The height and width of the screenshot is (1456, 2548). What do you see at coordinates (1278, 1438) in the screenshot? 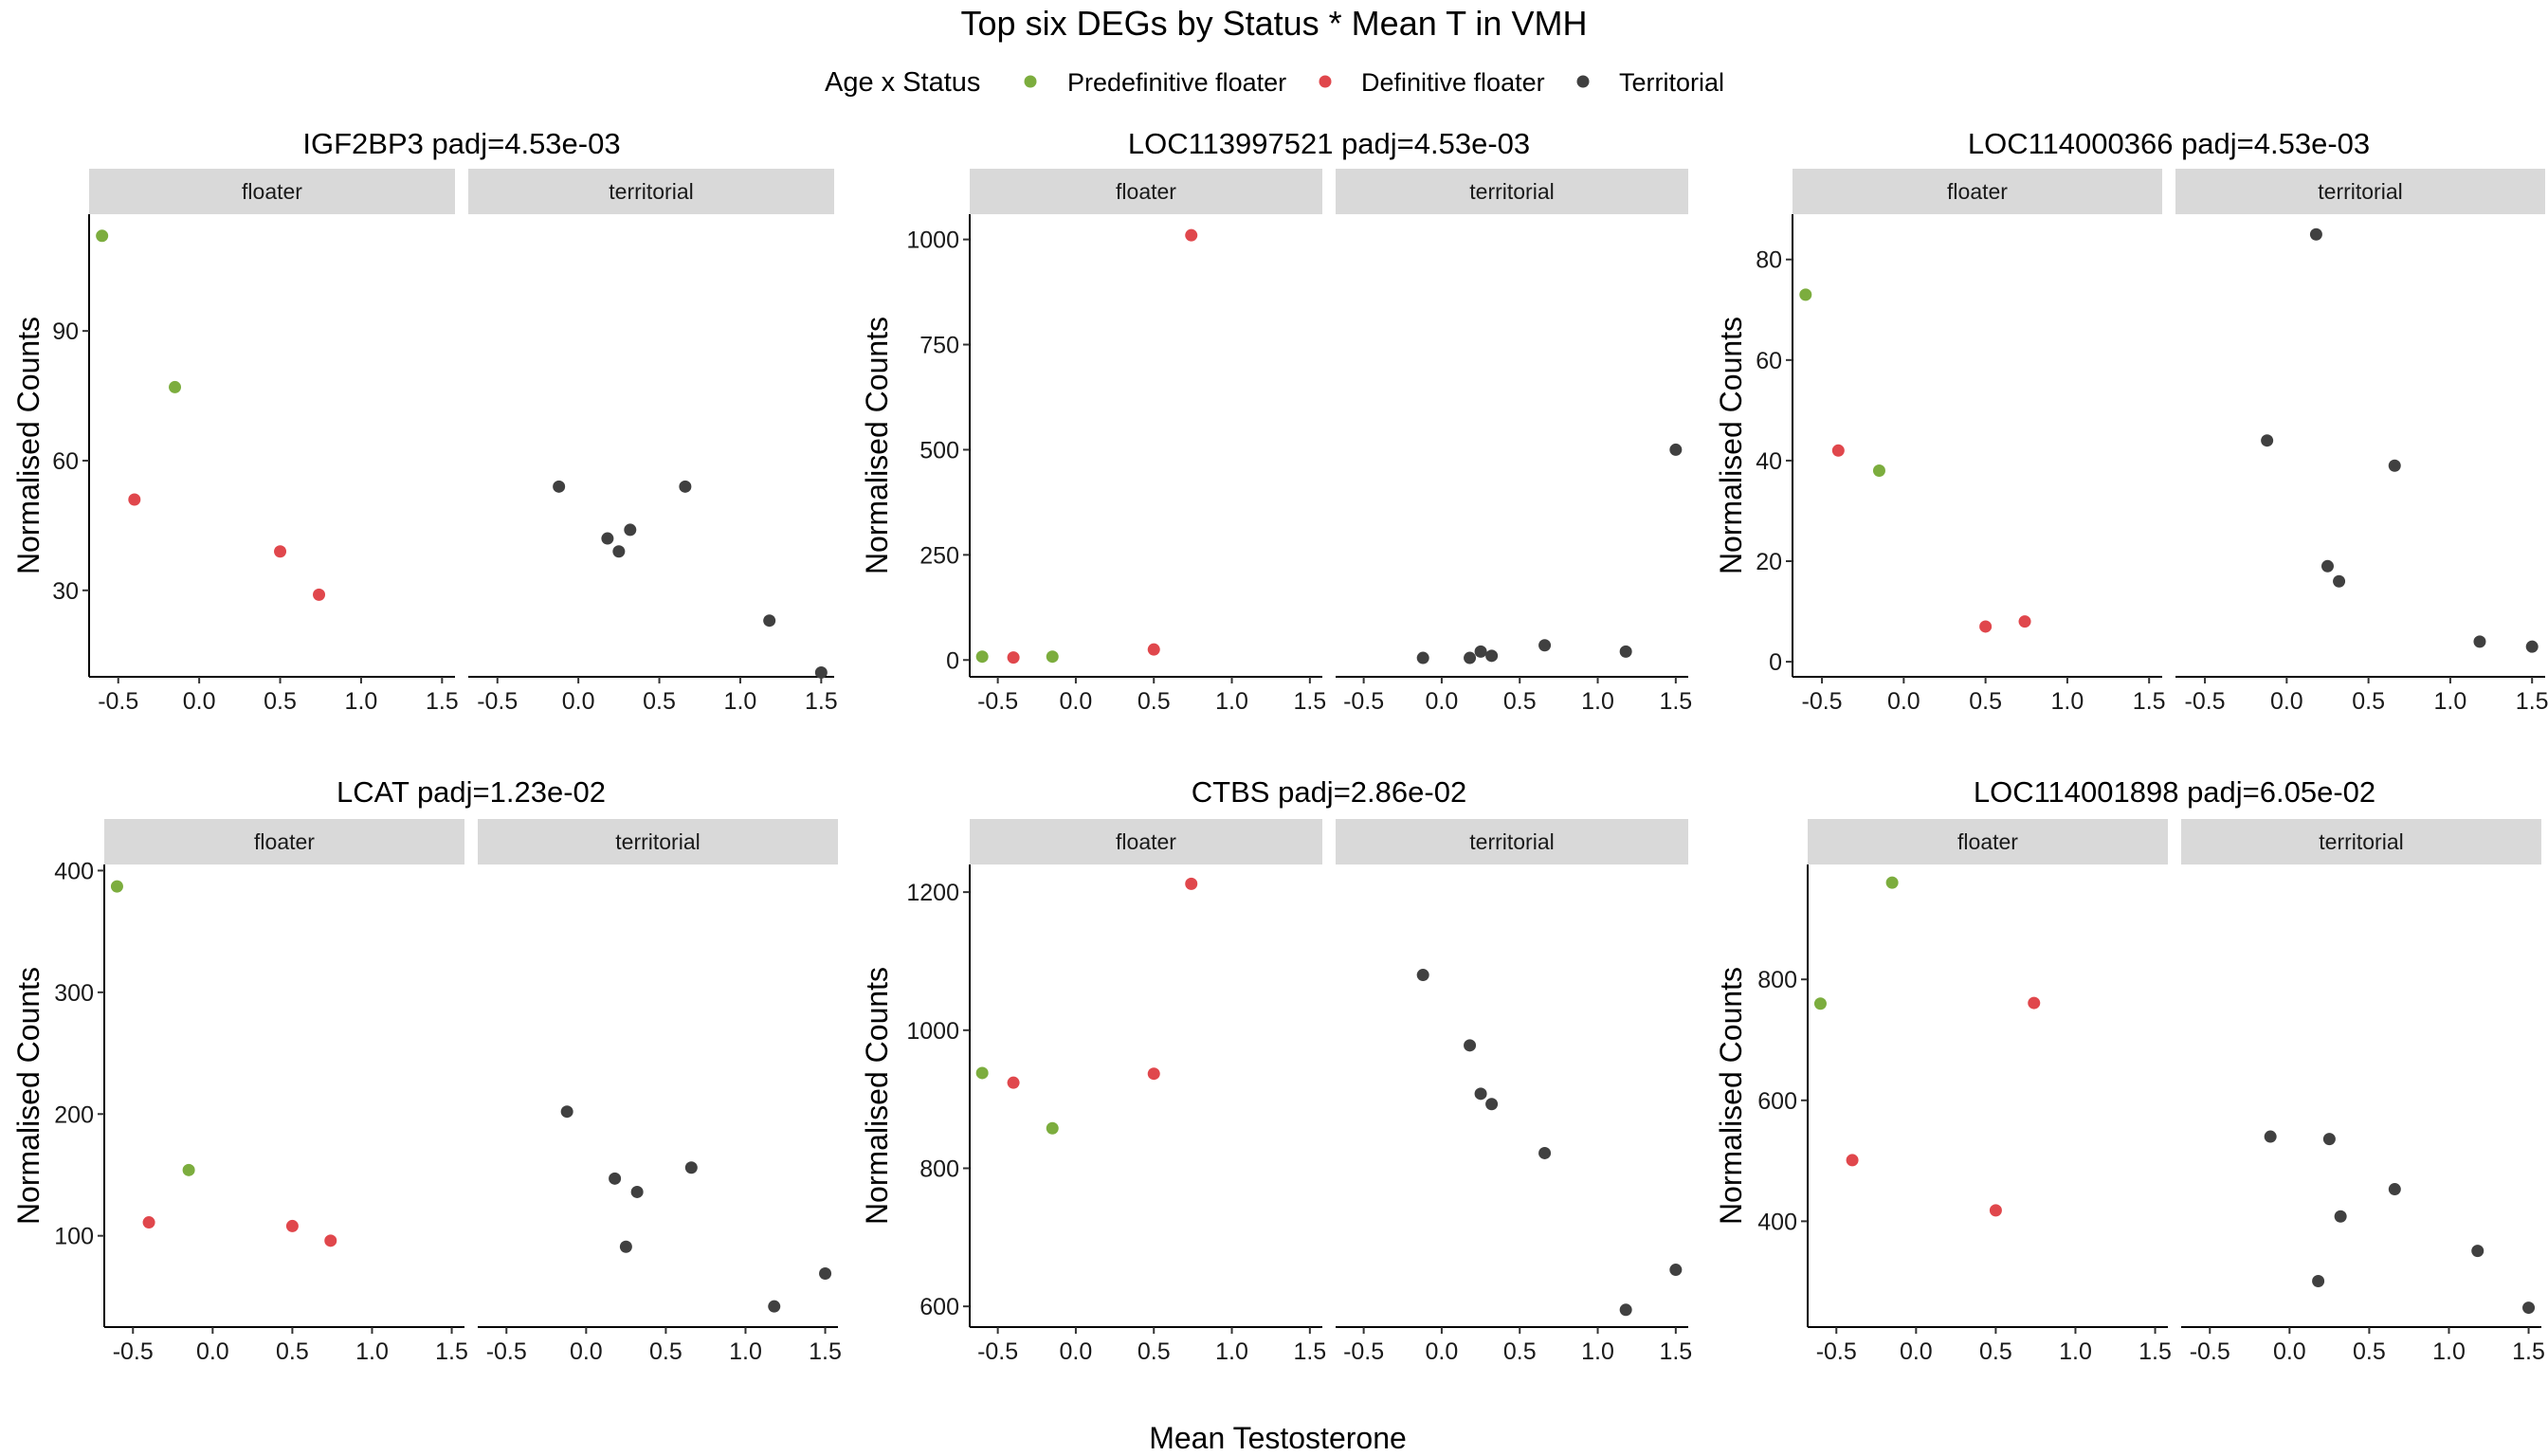
I see `x-axis-title: Mean Testosterone` at bounding box center [1278, 1438].